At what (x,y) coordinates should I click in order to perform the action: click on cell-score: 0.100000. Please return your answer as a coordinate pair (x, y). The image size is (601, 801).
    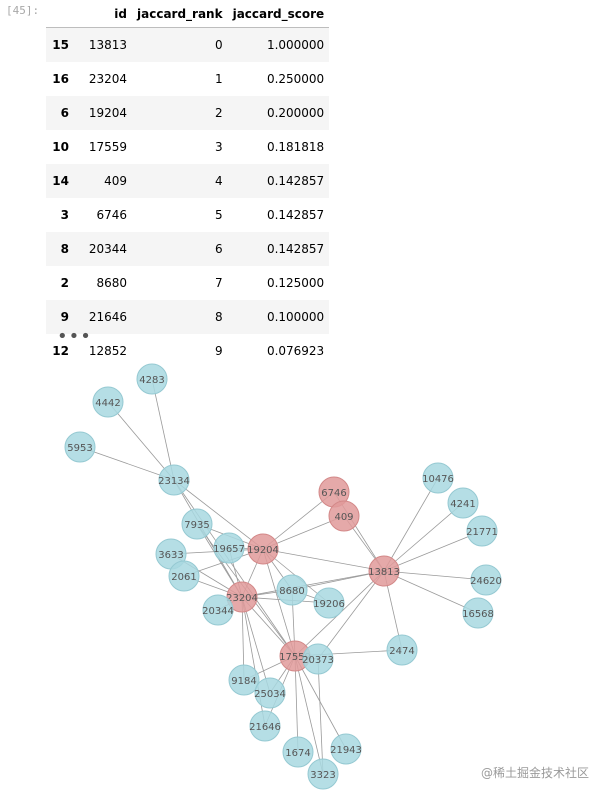
    Looking at the image, I should click on (295, 317).